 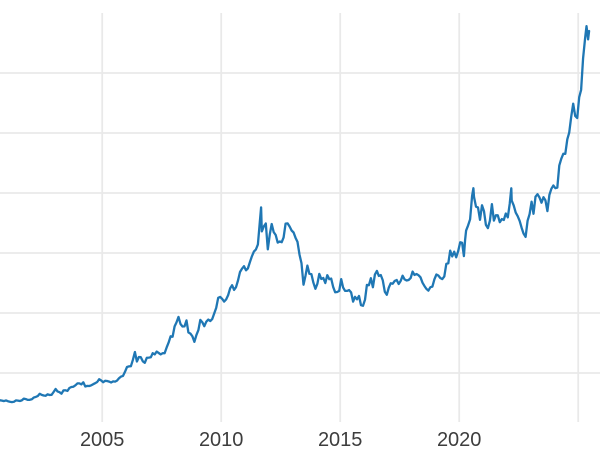 I want to click on x-tick-label: 2020, so click(x=459, y=439).